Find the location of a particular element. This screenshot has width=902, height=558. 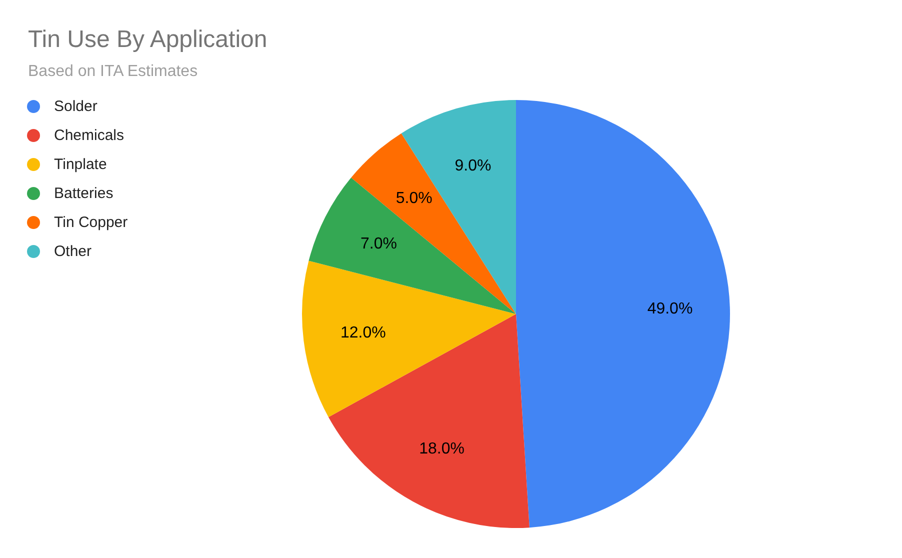

legend-label: Solder is located at coordinates (76, 106).